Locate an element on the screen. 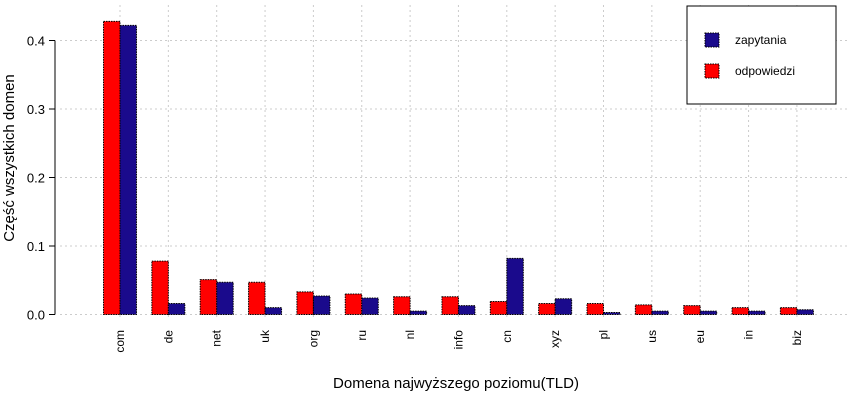  bar-odpowiedzi-net is located at coordinates (208, 297).